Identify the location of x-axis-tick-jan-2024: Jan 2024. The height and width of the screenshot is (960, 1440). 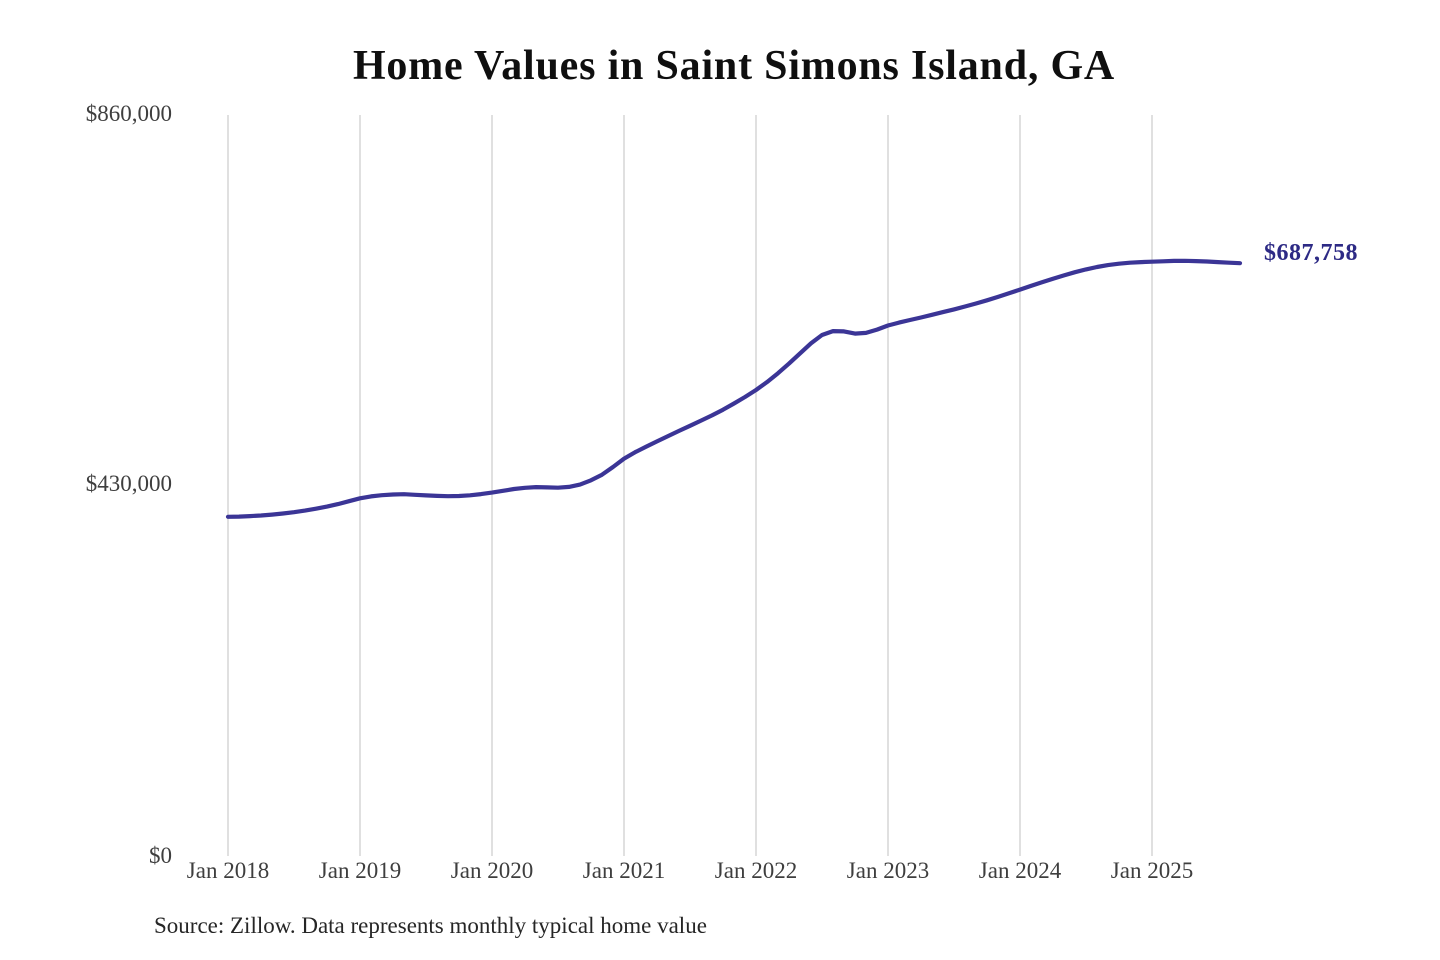
(1020, 870).